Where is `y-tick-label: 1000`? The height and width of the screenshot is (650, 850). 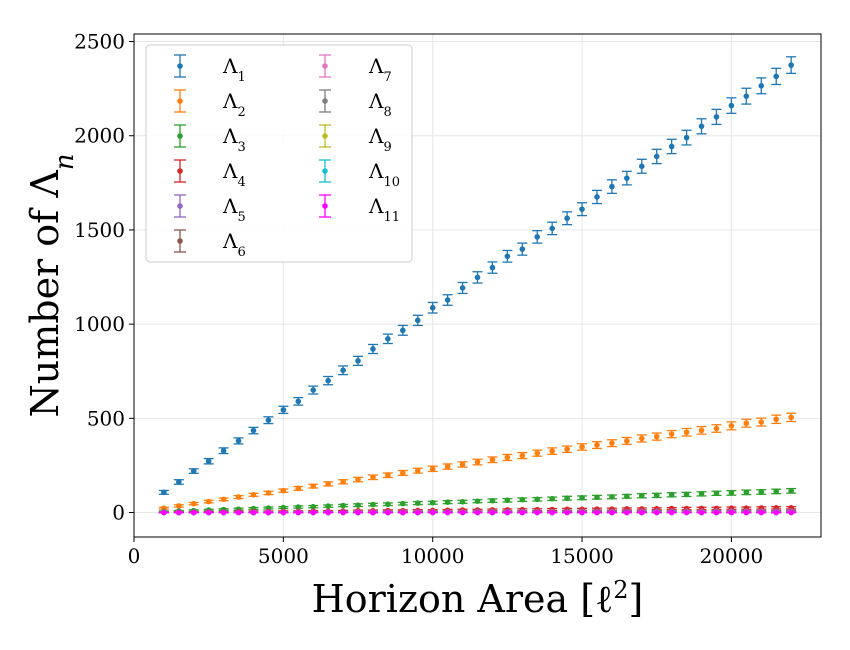
y-tick-label: 1000 is located at coordinates (99, 324).